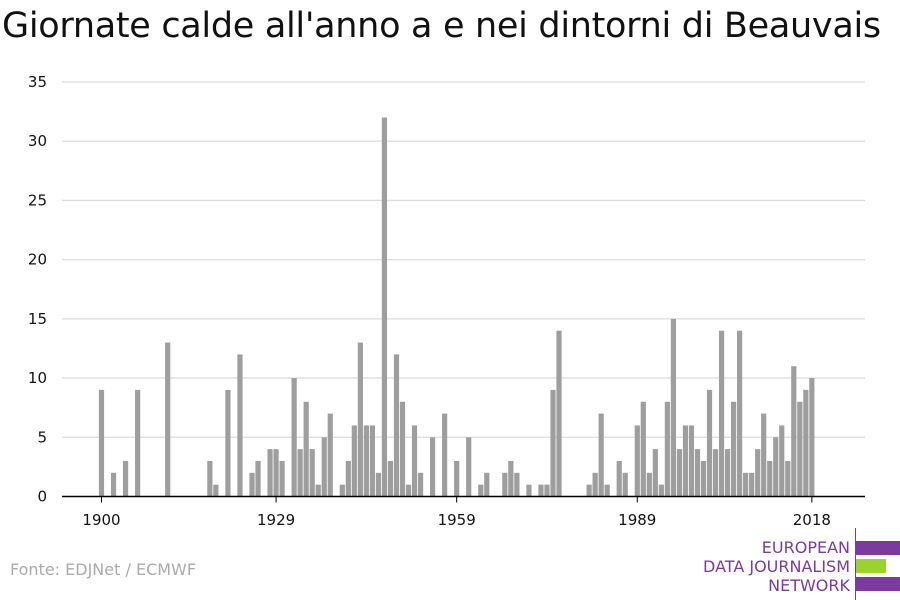 The height and width of the screenshot is (600, 900). What do you see at coordinates (384, 307) in the screenshot?
I see `bar-1947` at bounding box center [384, 307].